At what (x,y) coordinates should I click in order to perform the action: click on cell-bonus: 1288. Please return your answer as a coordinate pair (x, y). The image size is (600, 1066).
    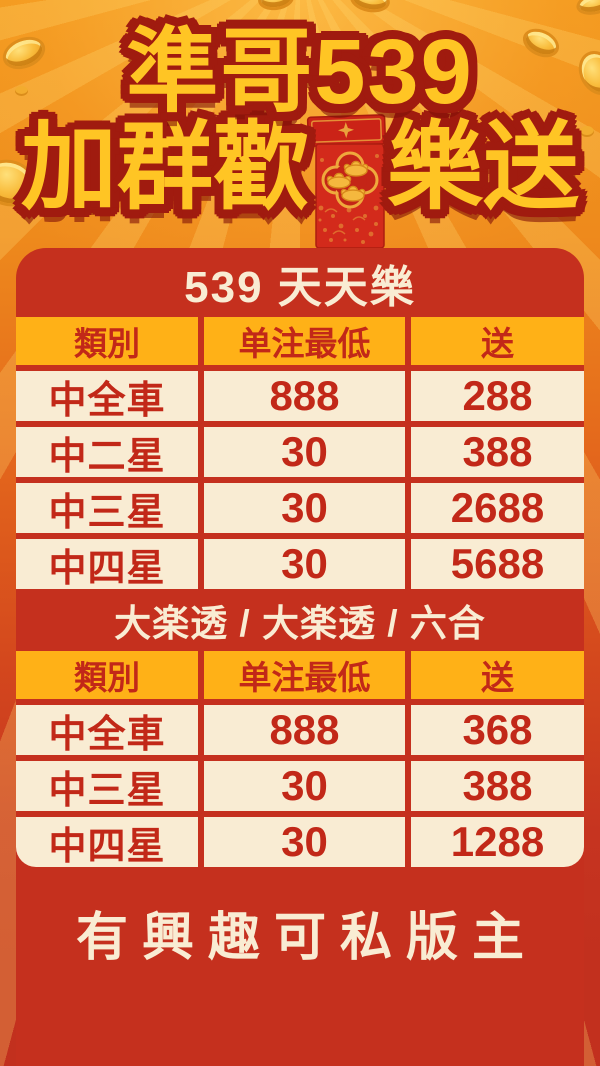
    Looking at the image, I should click on (497, 842).